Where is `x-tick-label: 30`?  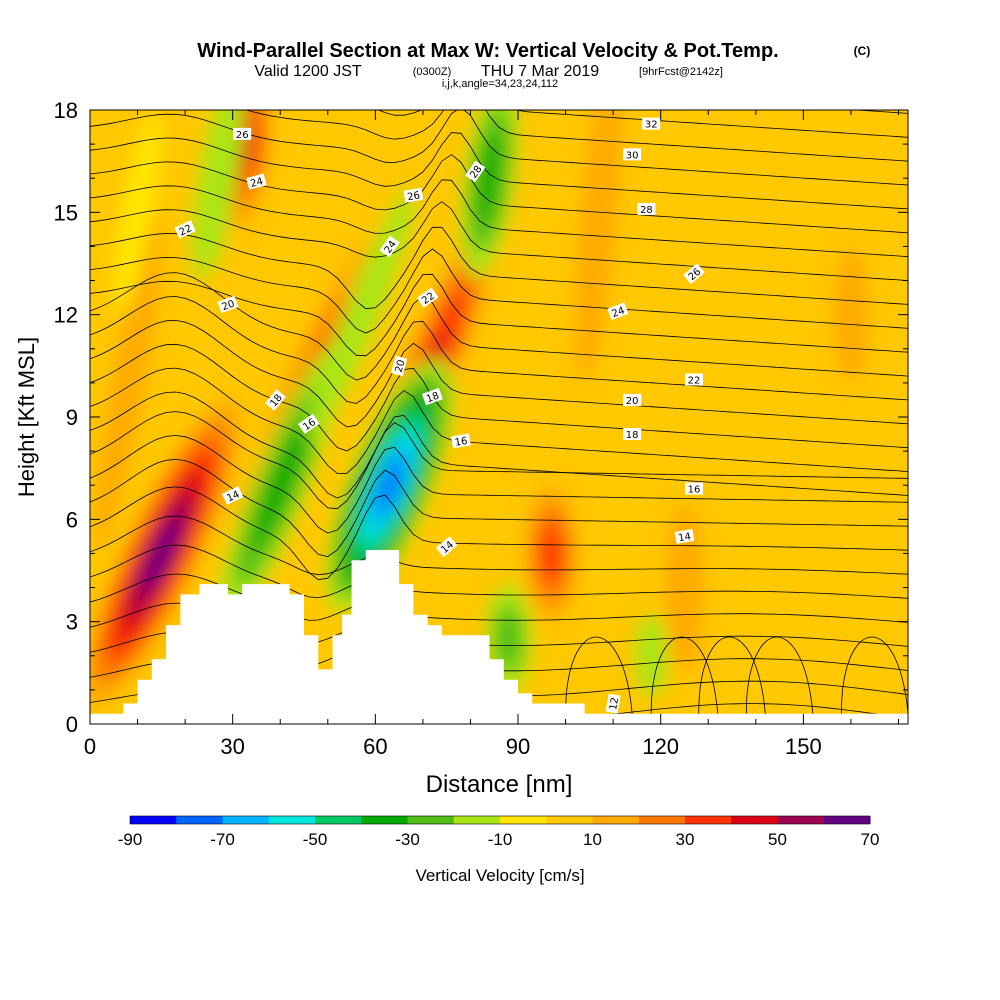 x-tick-label: 30 is located at coordinates (232, 746).